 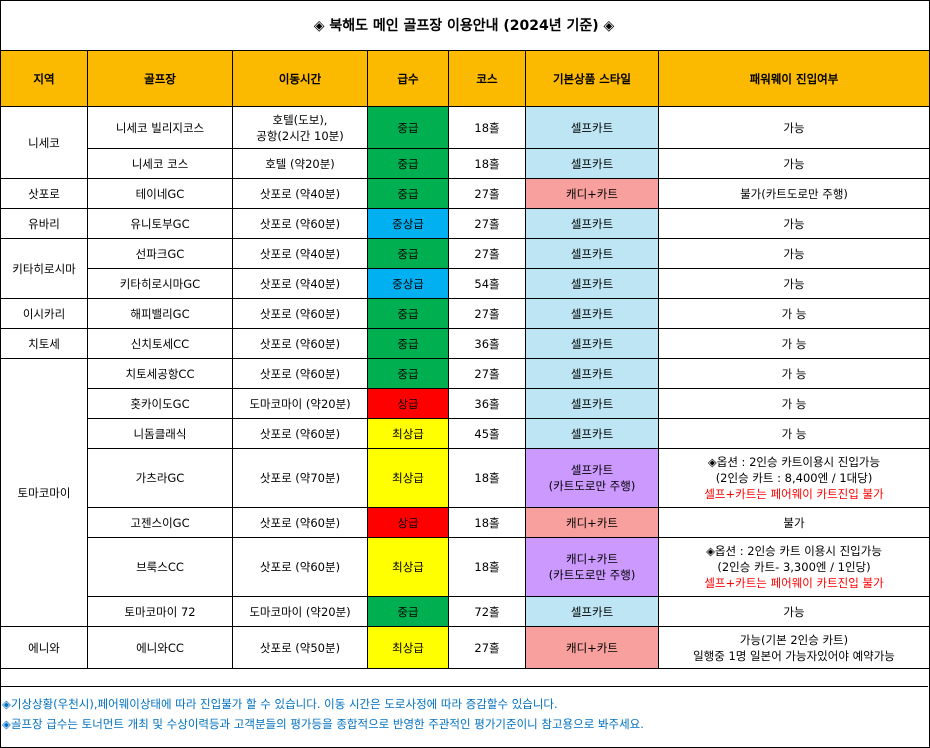 What do you see at coordinates (300, 163) in the screenshot?
I see `travel-cell: 호텔 (약20분)` at bounding box center [300, 163].